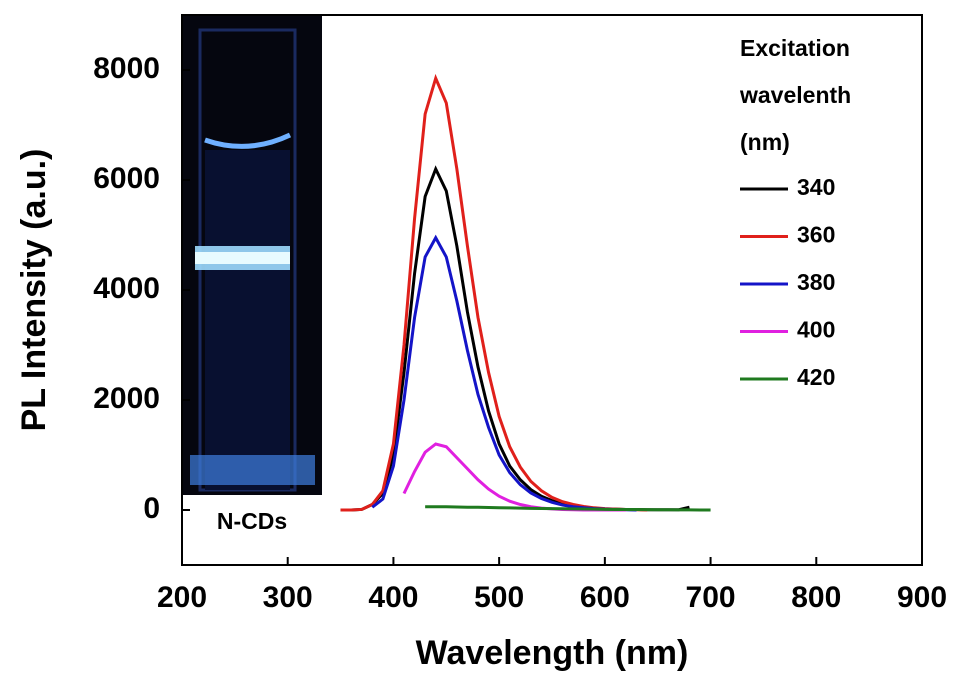 This screenshot has width=960, height=675. What do you see at coordinates (816, 282) in the screenshot?
I see `legend-label: 380` at bounding box center [816, 282].